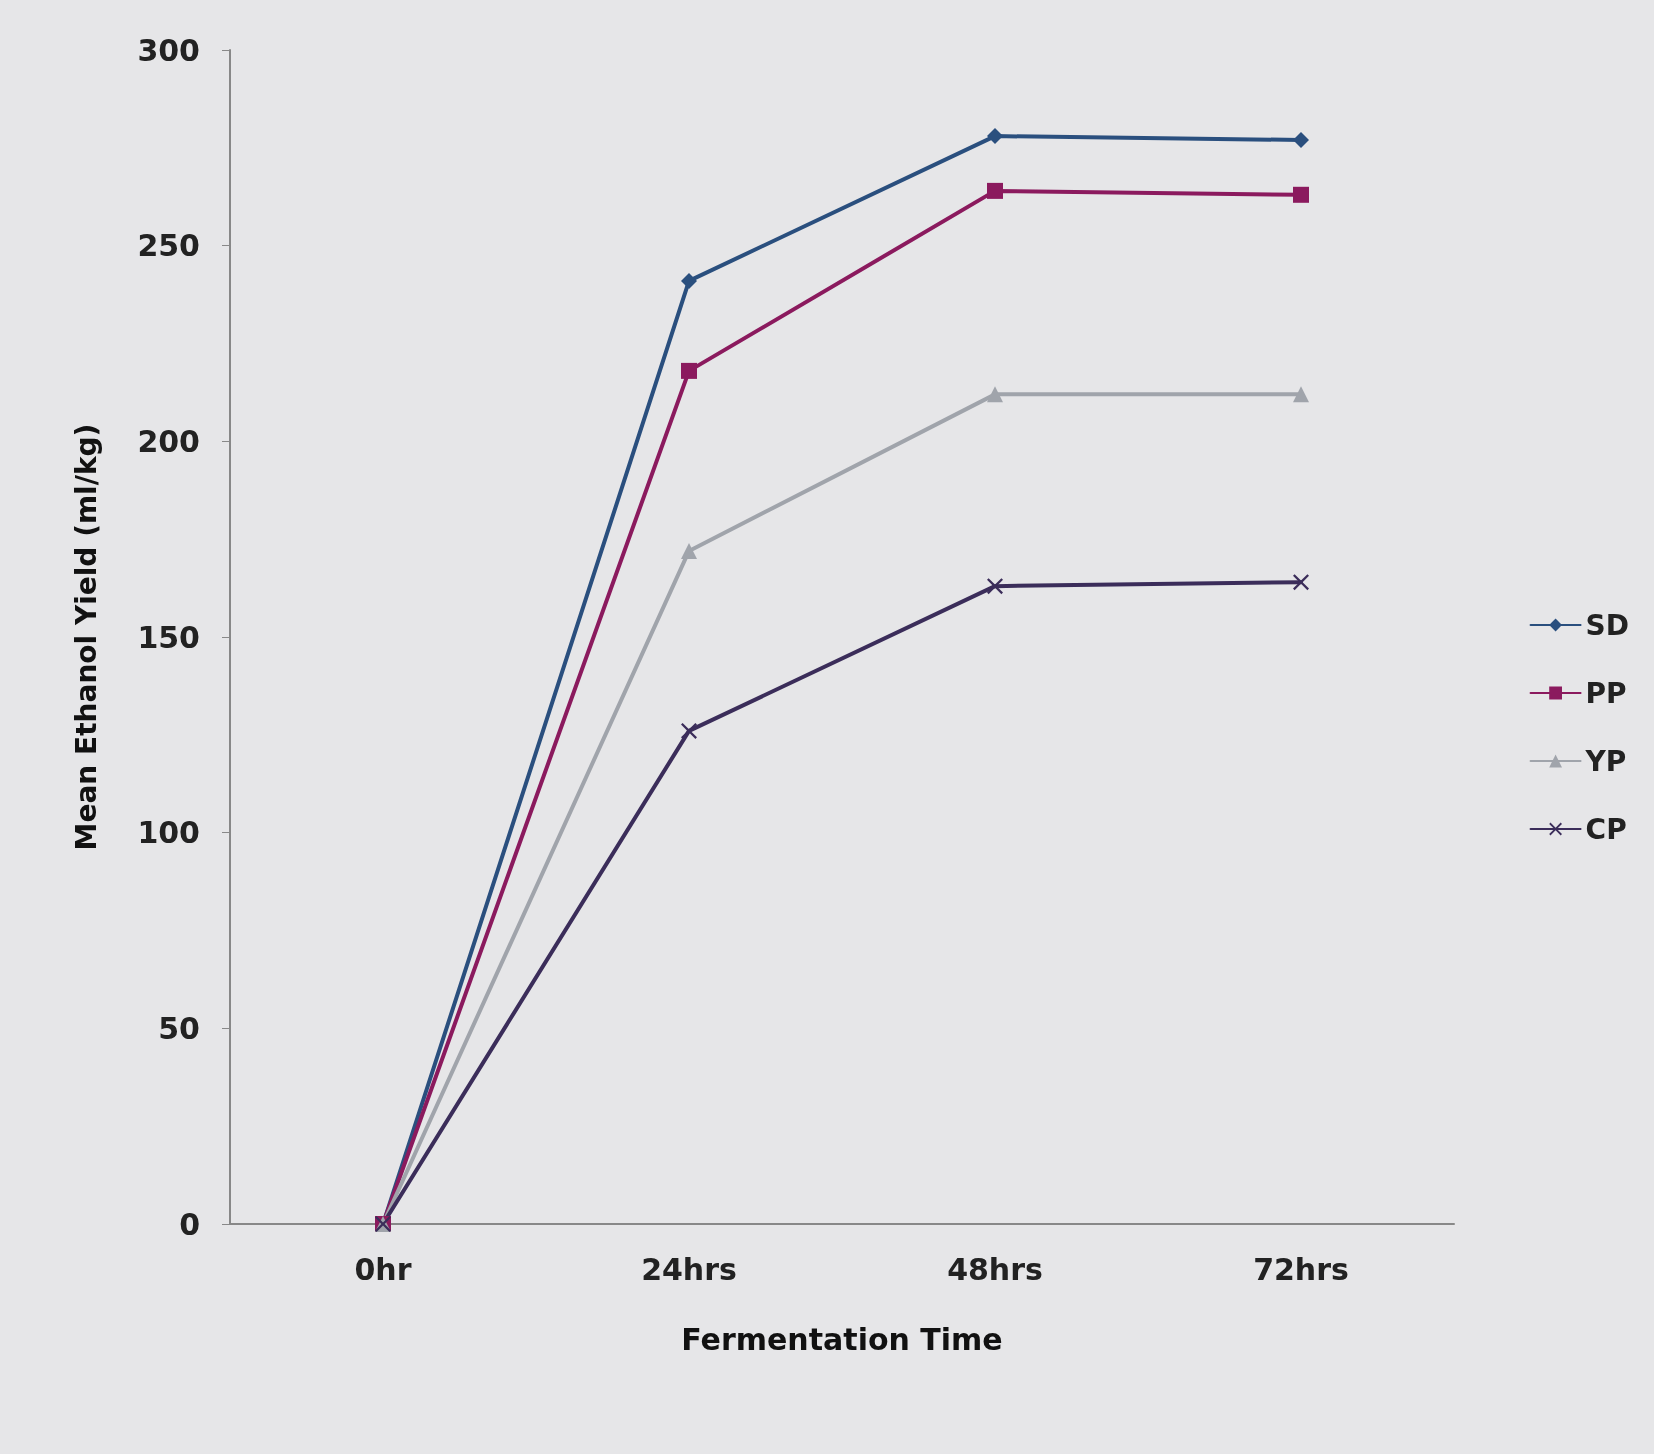 The height and width of the screenshot is (1454, 1654). Describe the element at coordinates (995, 1269) in the screenshot. I see `x-tick-label: 48hrs` at that location.